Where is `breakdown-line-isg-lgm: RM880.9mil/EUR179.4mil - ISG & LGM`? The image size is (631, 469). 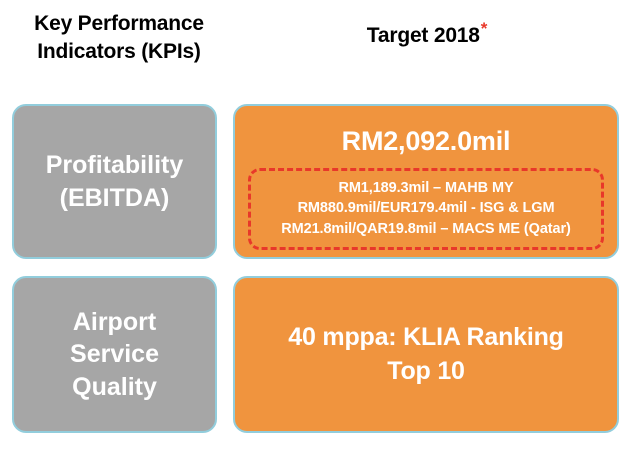 breakdown-line-isg-lgm: RM880.9mil/EUR179.4mil - ISG & LGM is located at coordinates (426, 208).